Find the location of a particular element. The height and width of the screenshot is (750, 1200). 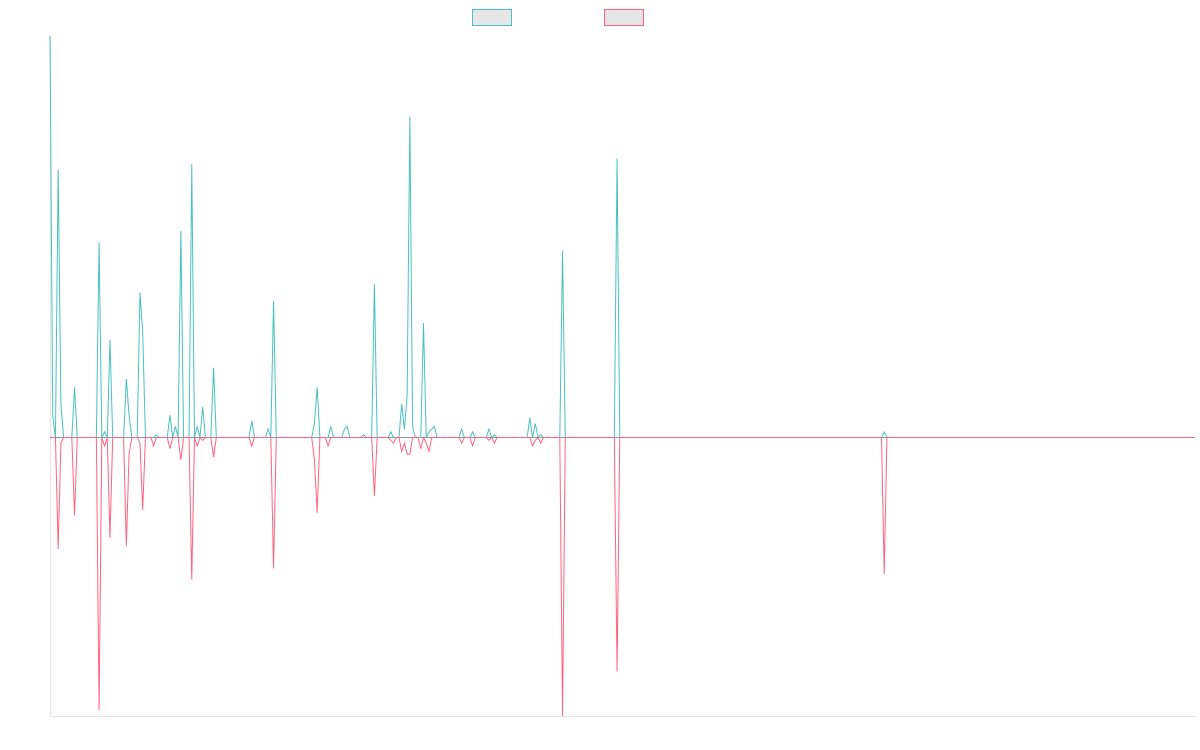

legend-swatch-series-a is located at coordinates (492, 17).